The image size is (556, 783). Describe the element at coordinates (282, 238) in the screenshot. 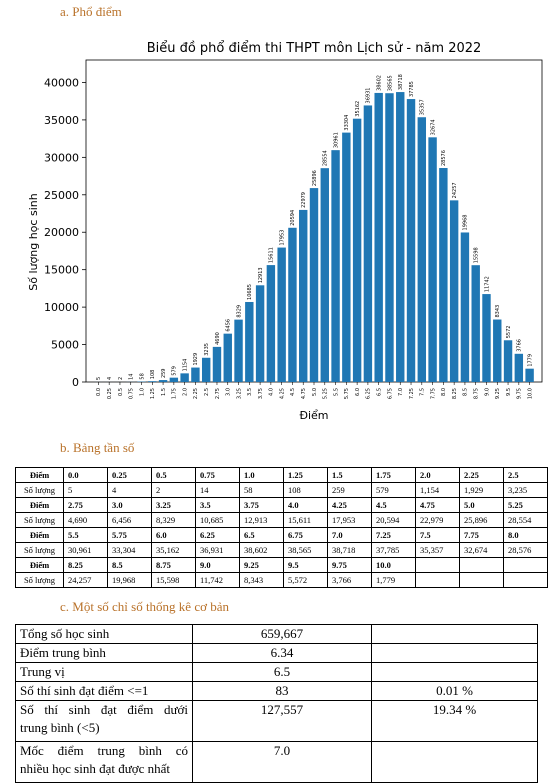

I see `bar-value-label: 17953` at that location.